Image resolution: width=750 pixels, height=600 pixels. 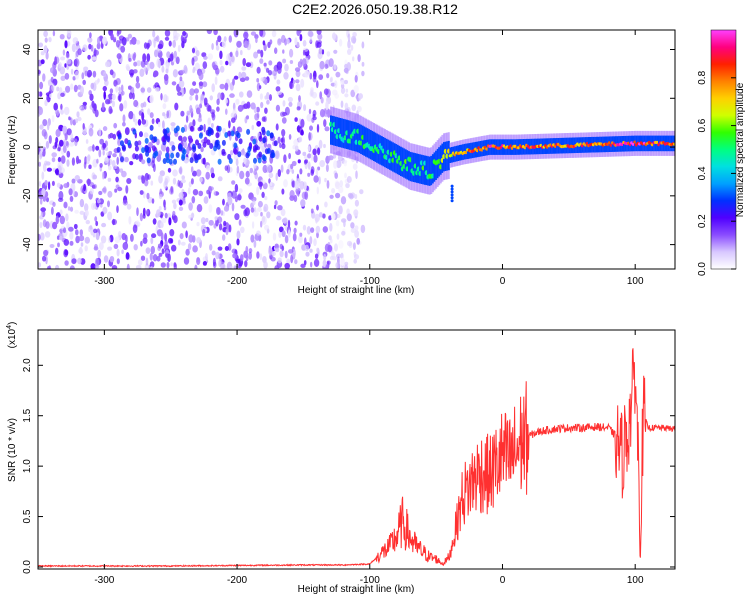 What do you see at coordinates (452, 198) in the screenshot?
I see `ridge-tail` at bounding box center [452, 198].